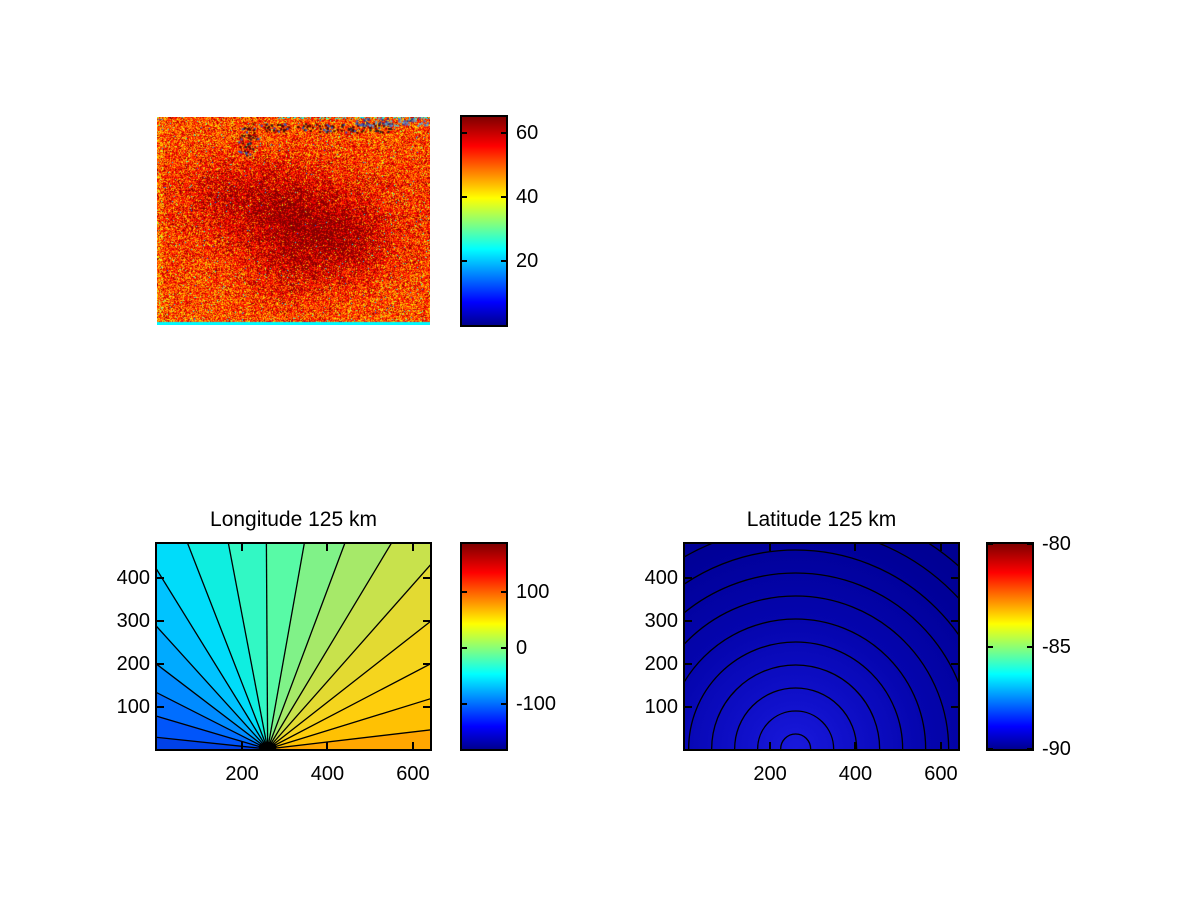 The image size is (1200, 900). I want to click on latitude-colorbar, so click(1010, 646).